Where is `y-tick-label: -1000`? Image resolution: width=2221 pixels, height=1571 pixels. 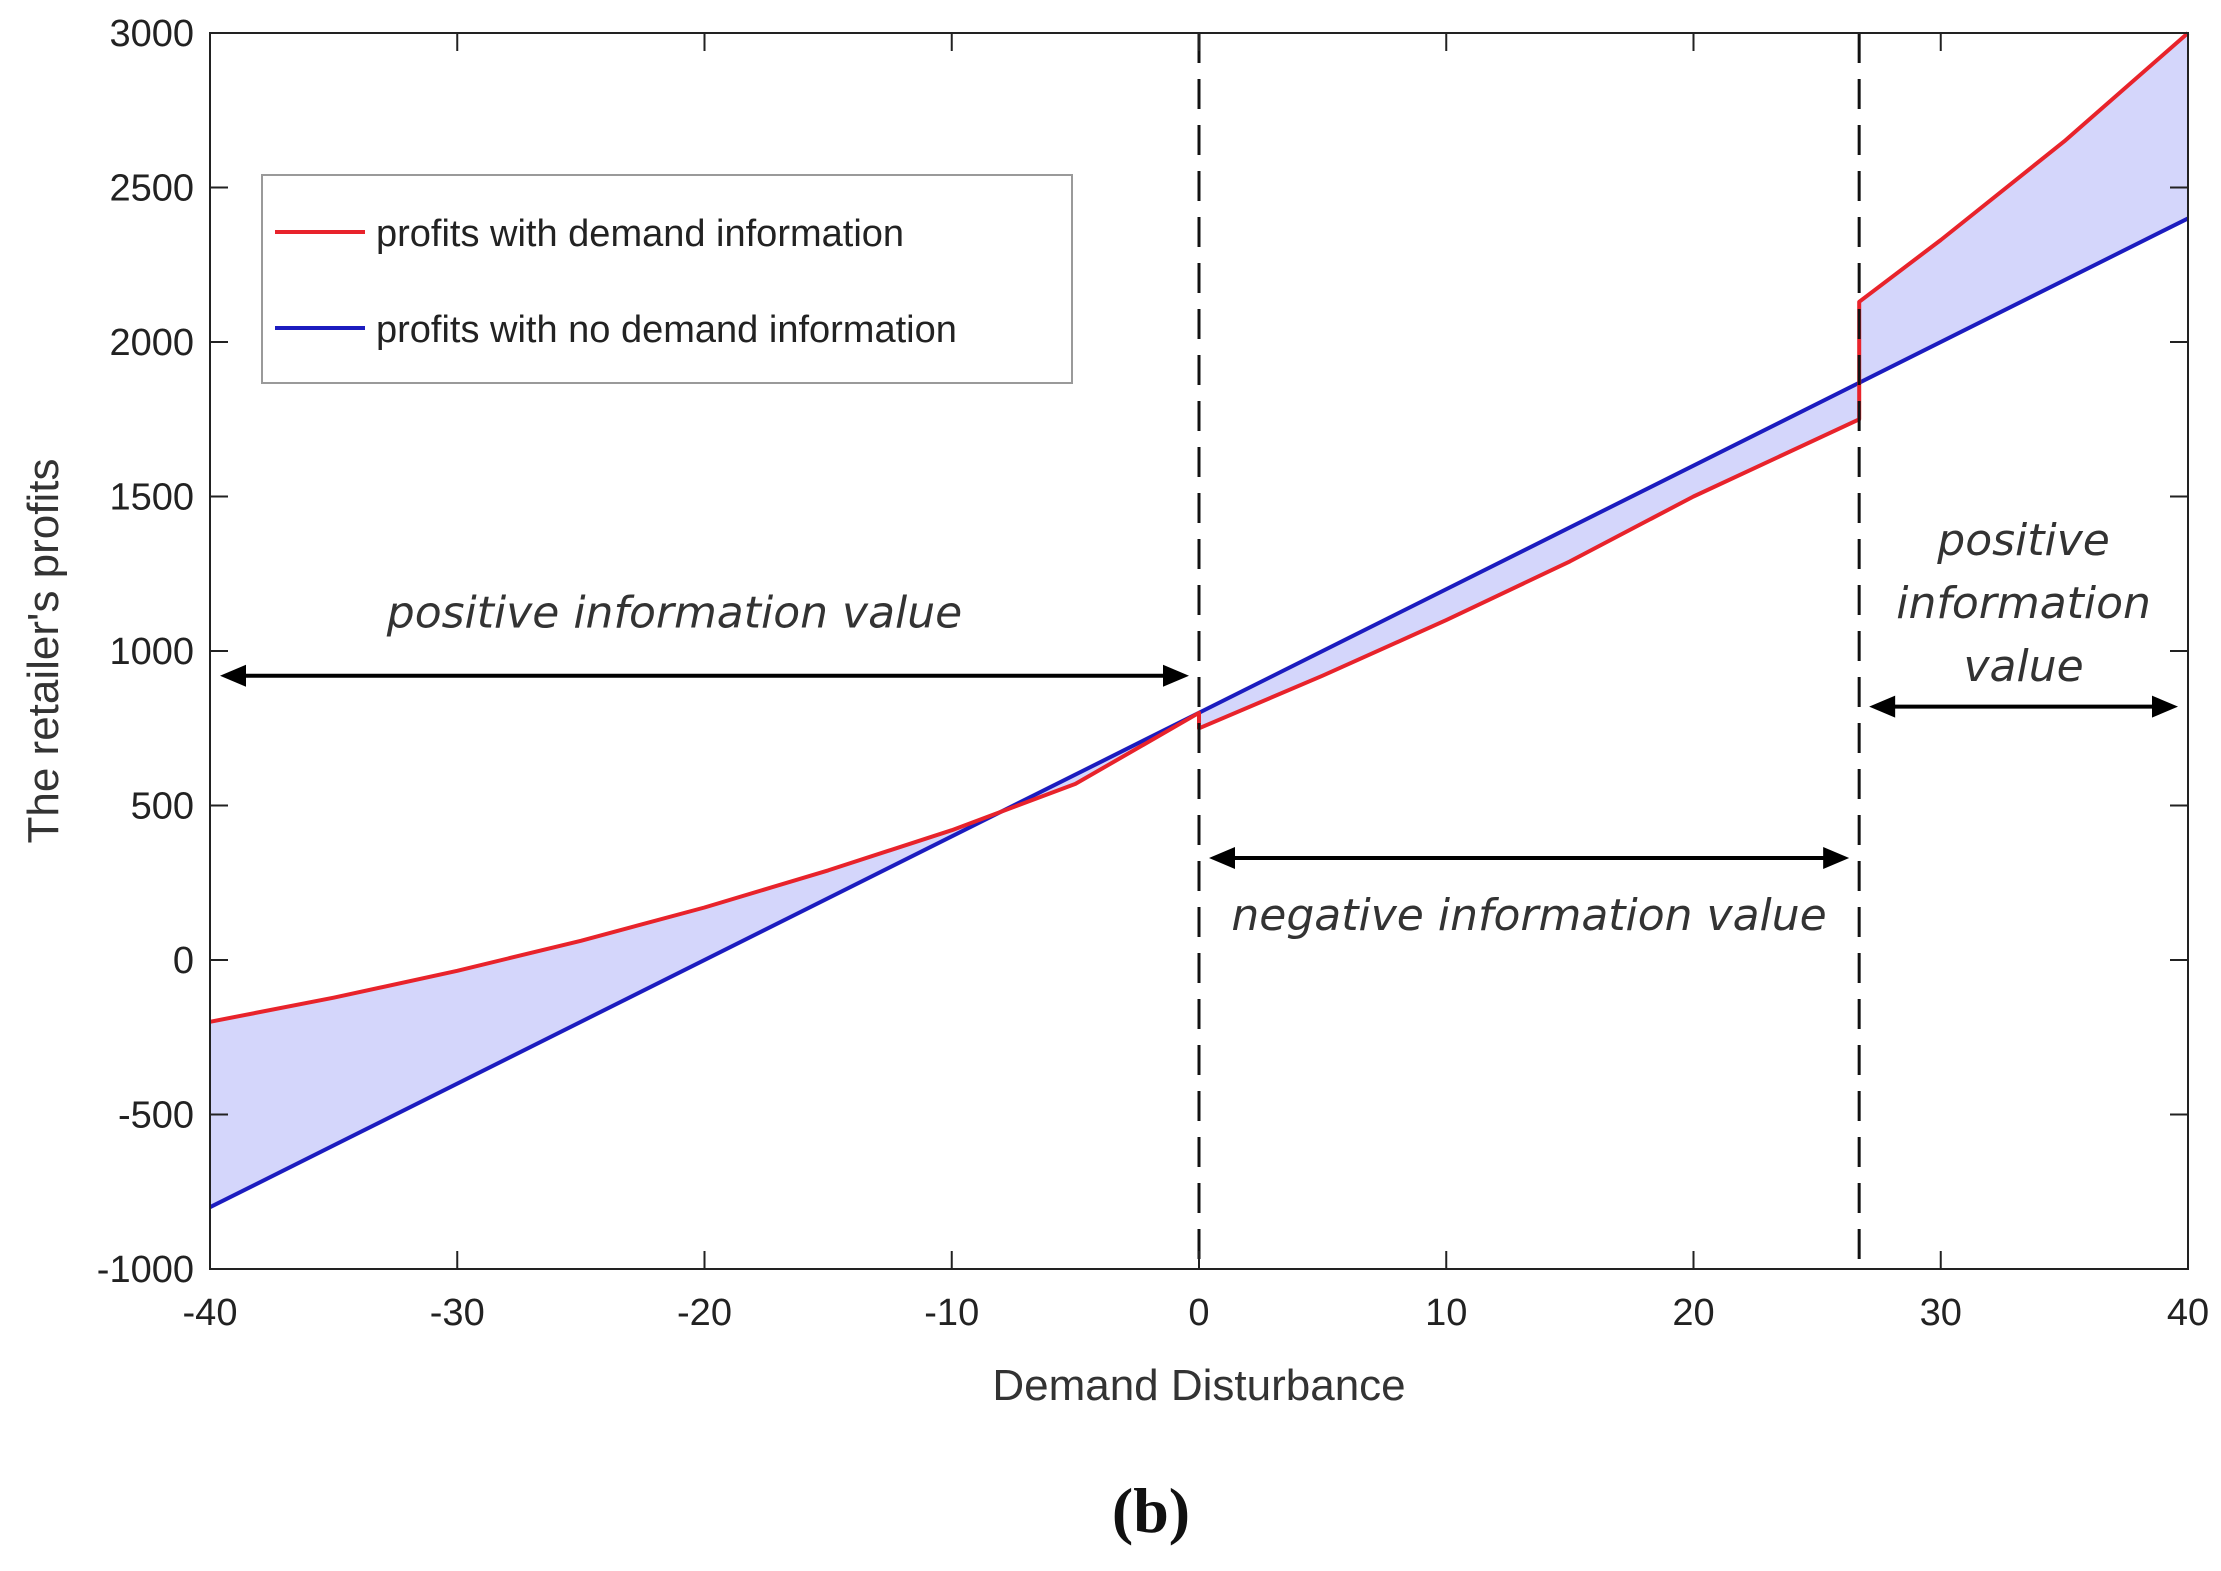 y-tick-label: -1000 is located at coordinates (145, 1270).